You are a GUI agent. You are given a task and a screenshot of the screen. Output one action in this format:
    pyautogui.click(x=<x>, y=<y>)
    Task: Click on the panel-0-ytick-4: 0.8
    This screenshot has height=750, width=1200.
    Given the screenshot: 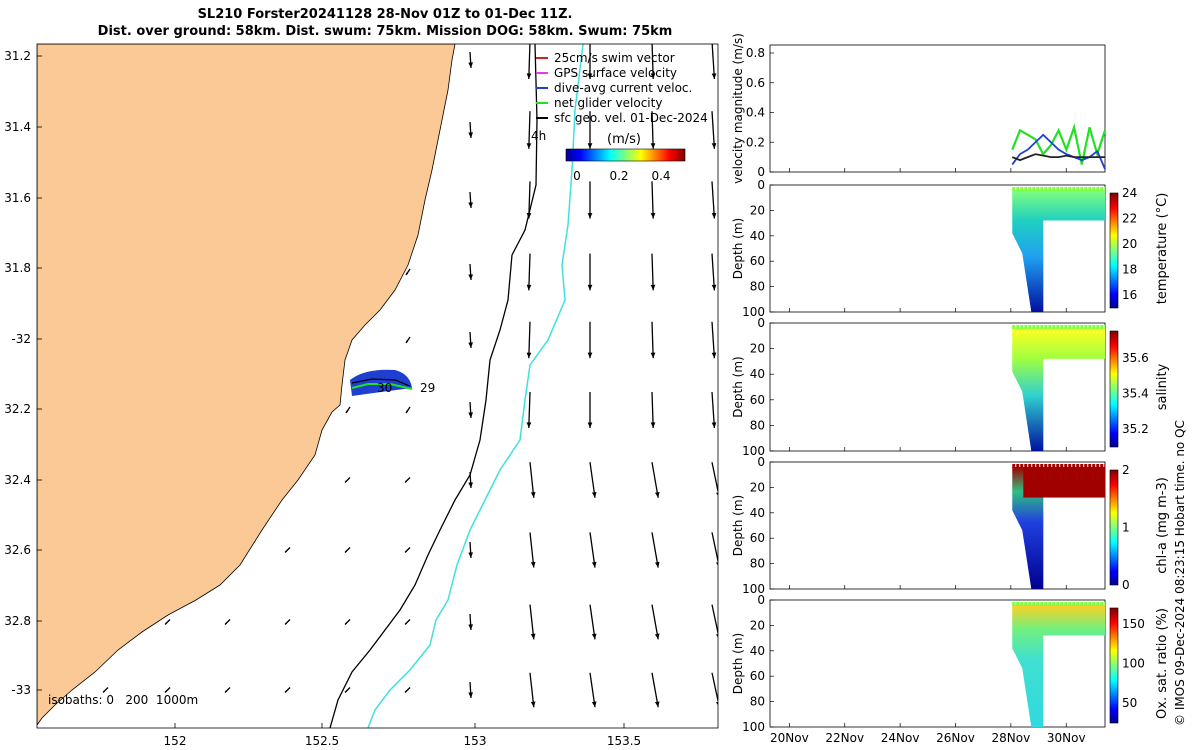 What is the action you would take?
    pyautogui.click(x=755, y=53)
    